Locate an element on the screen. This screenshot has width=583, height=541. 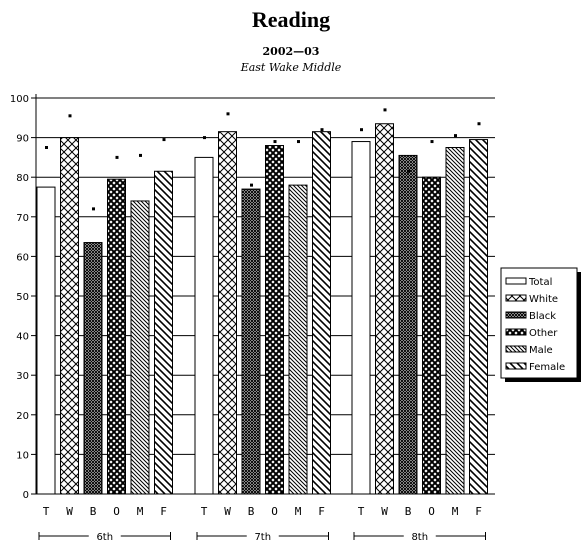
legend-label: Black is located at coordinates (542, 316).